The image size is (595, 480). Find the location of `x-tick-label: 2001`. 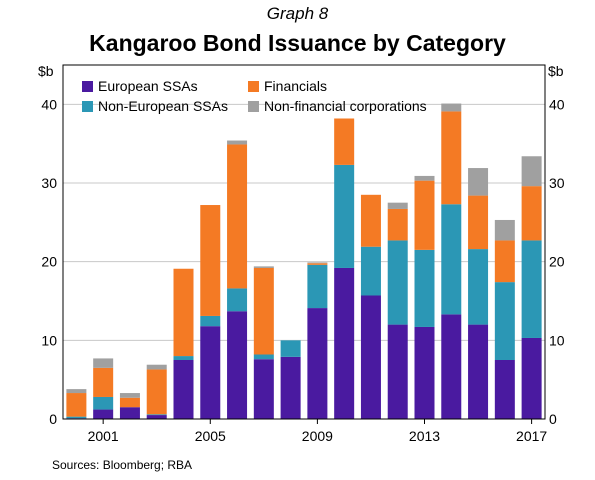

x-tick-label: 2001 is located at coordinates (103, 436).